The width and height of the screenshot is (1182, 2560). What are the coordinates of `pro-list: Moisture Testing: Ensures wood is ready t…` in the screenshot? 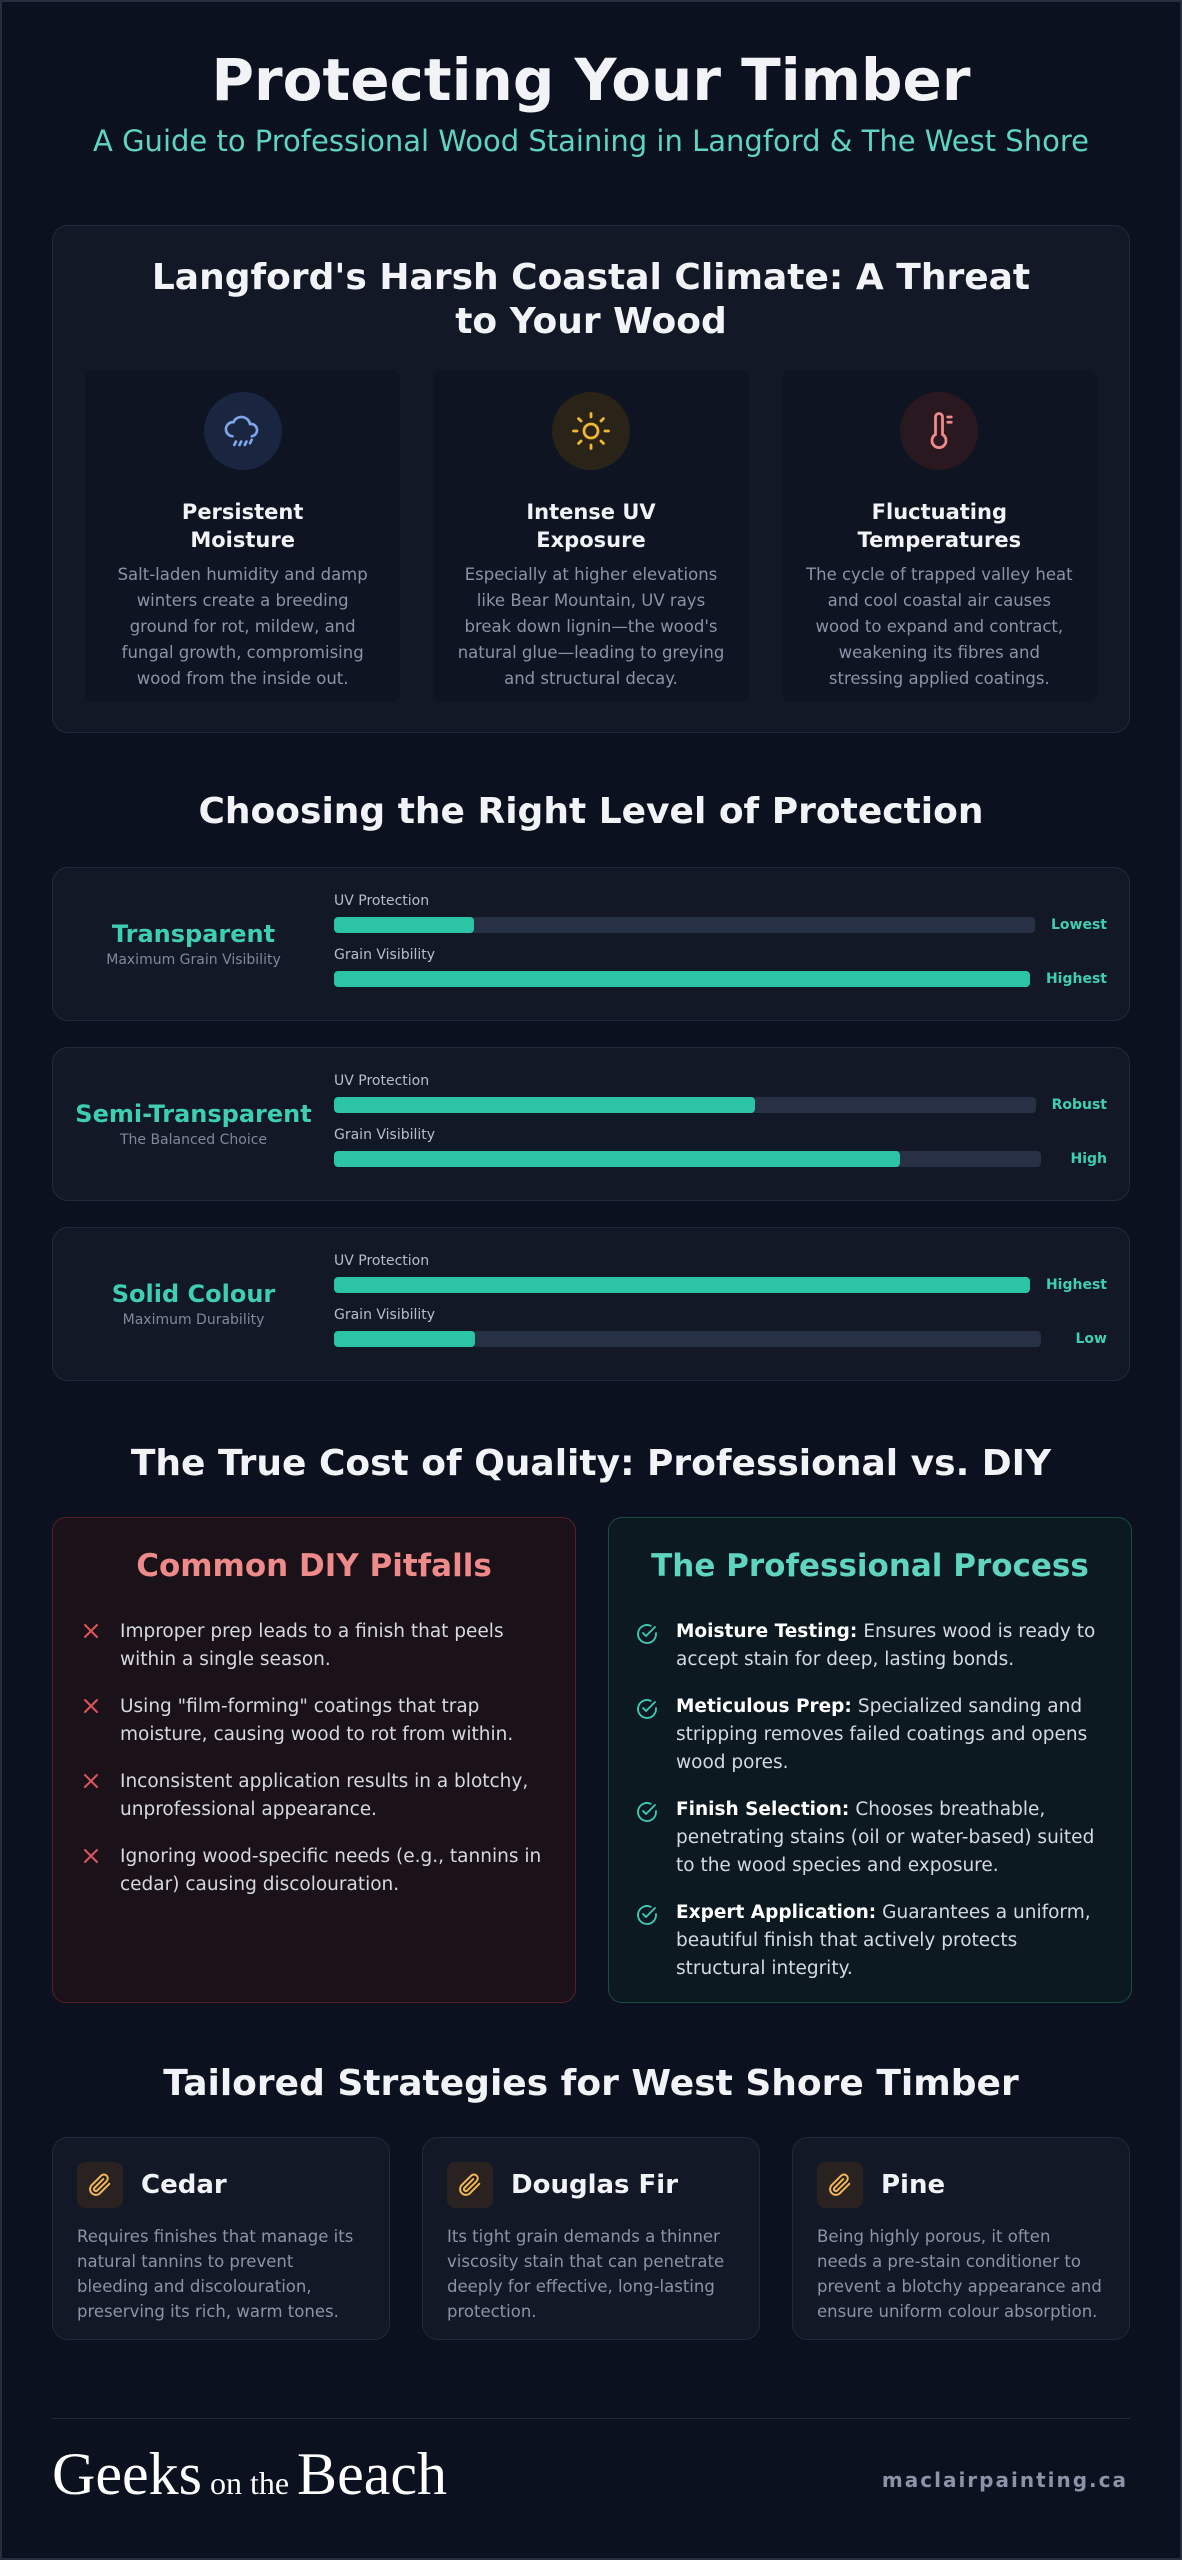 It's located at (870, 1800).